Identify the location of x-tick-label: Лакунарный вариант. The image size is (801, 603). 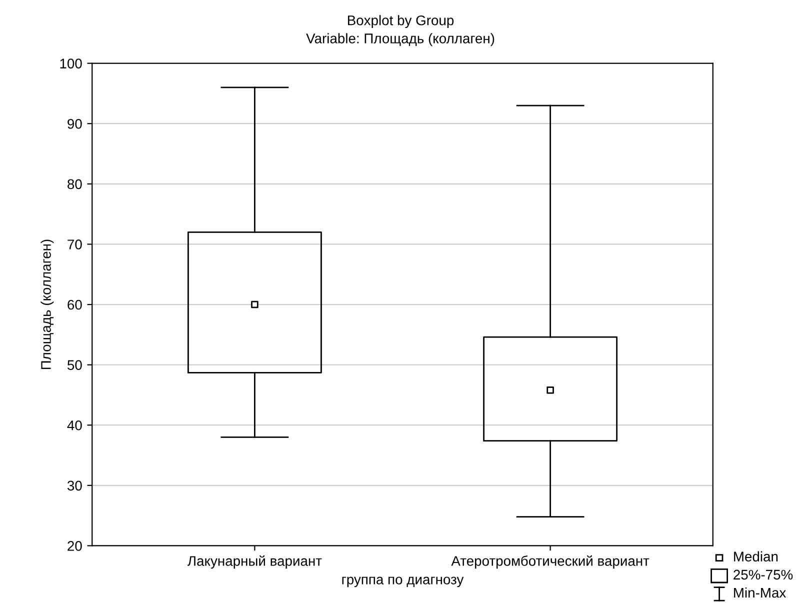
(255, 562).